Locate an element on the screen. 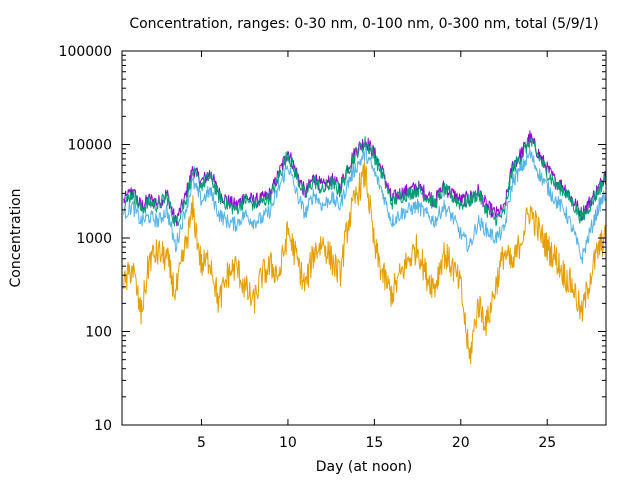 The image size is (640, 480). y-tick-label: 1000 is located at coordinates (94, 239).